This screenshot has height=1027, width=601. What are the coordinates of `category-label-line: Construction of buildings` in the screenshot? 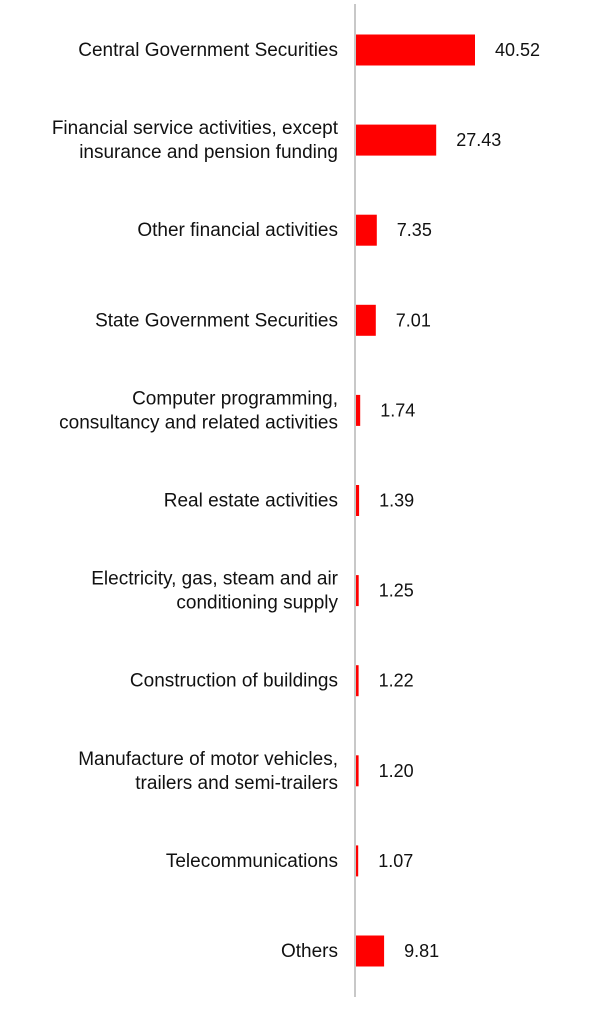 It's located at (234, 681).